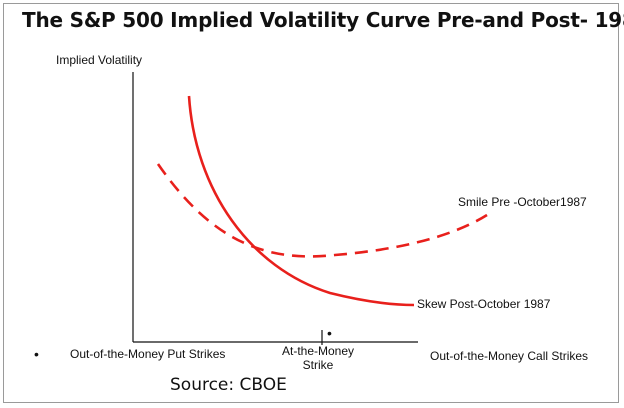 The height and width of the screenshot is (408, 624). Describe the element at coordinates (148, 354) in the screenshot. I see `put-strikes-label: Out-of-the-Money Put Strikes` at that location.